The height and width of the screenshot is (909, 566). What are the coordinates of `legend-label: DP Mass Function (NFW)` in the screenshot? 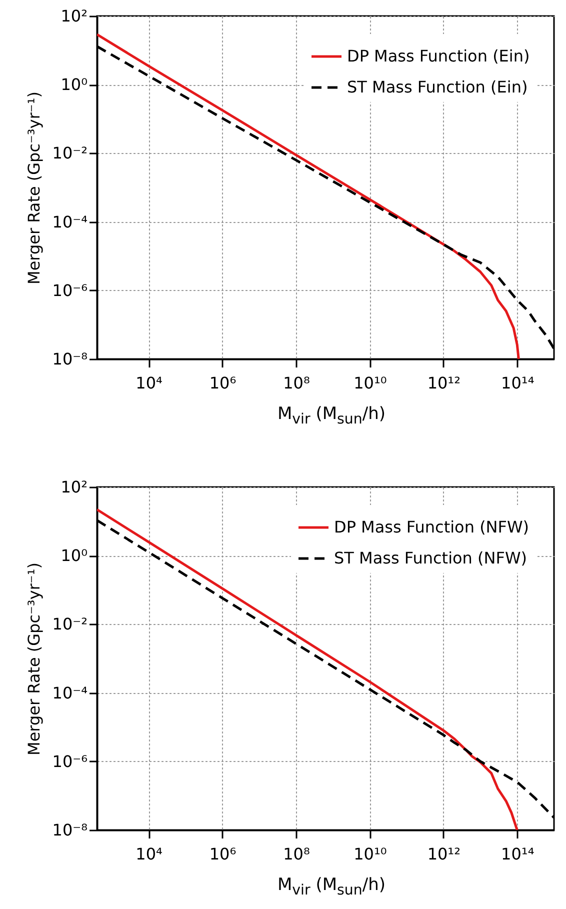 It's located at (432, 527).